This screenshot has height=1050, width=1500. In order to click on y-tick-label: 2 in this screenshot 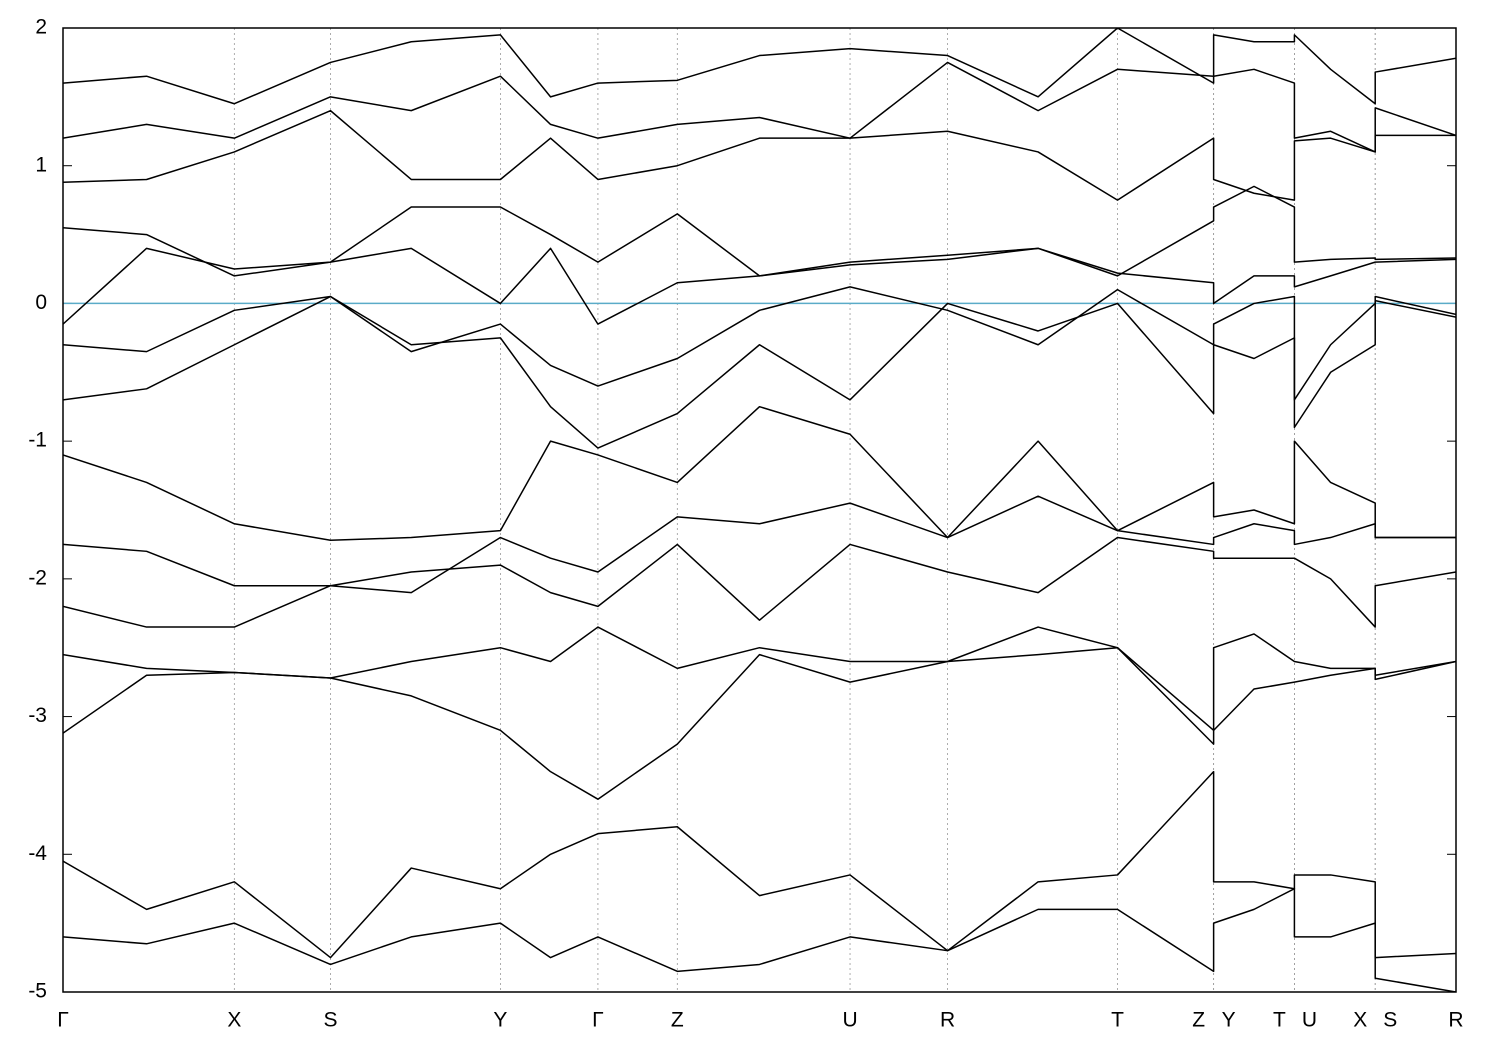, I will do `click(41, 27)`.